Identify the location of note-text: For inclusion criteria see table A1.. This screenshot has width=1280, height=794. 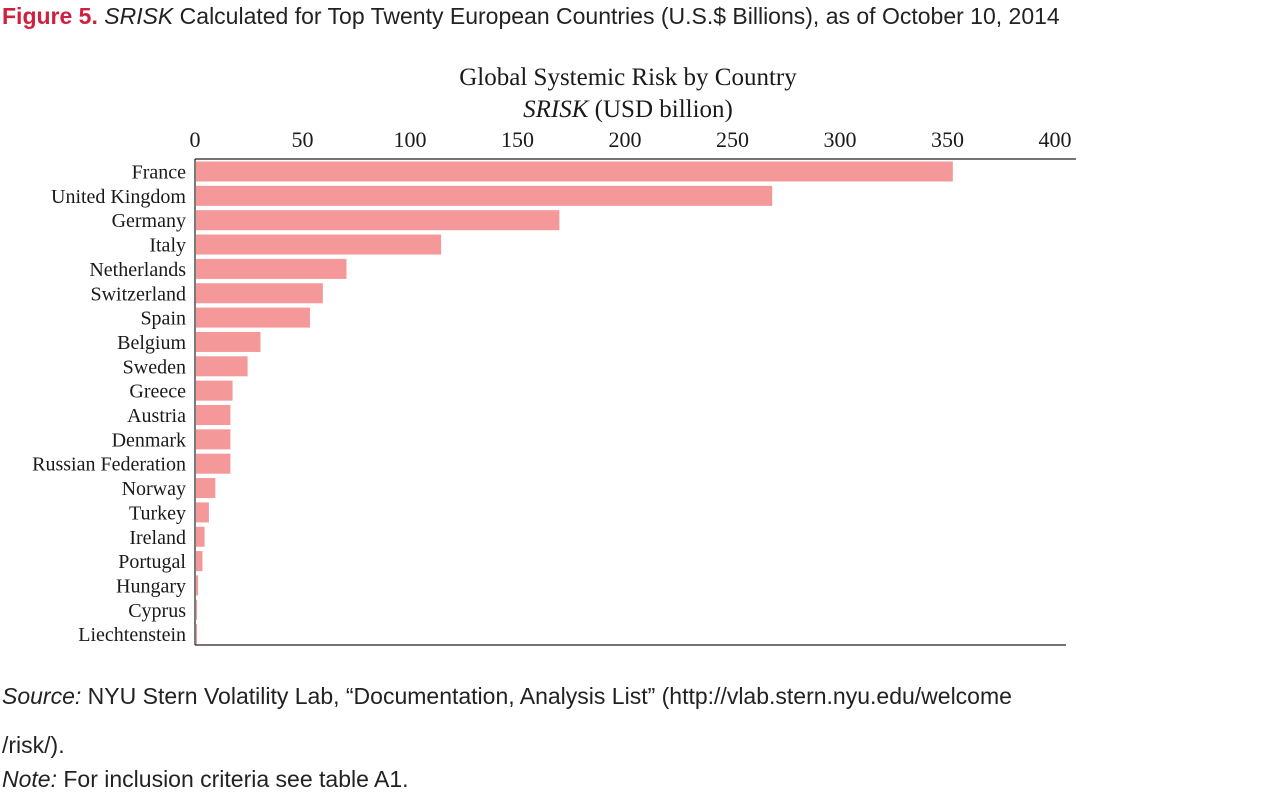
(232, 779).